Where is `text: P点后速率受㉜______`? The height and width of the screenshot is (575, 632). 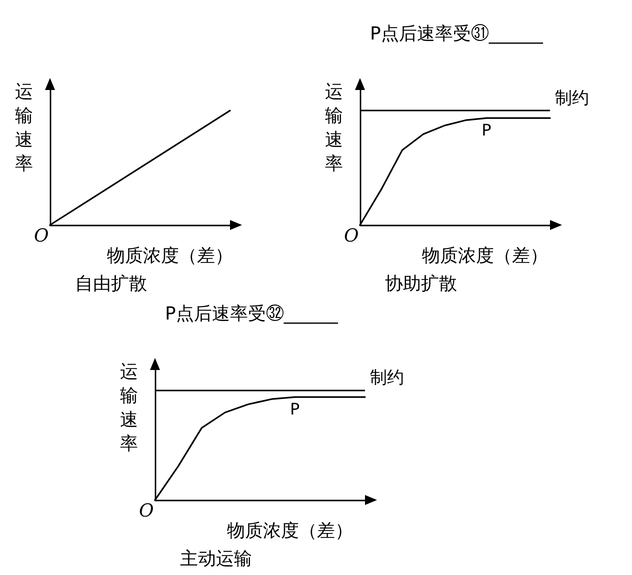 text: P点后速率受㉜______ is located at coordinates (252, 314).